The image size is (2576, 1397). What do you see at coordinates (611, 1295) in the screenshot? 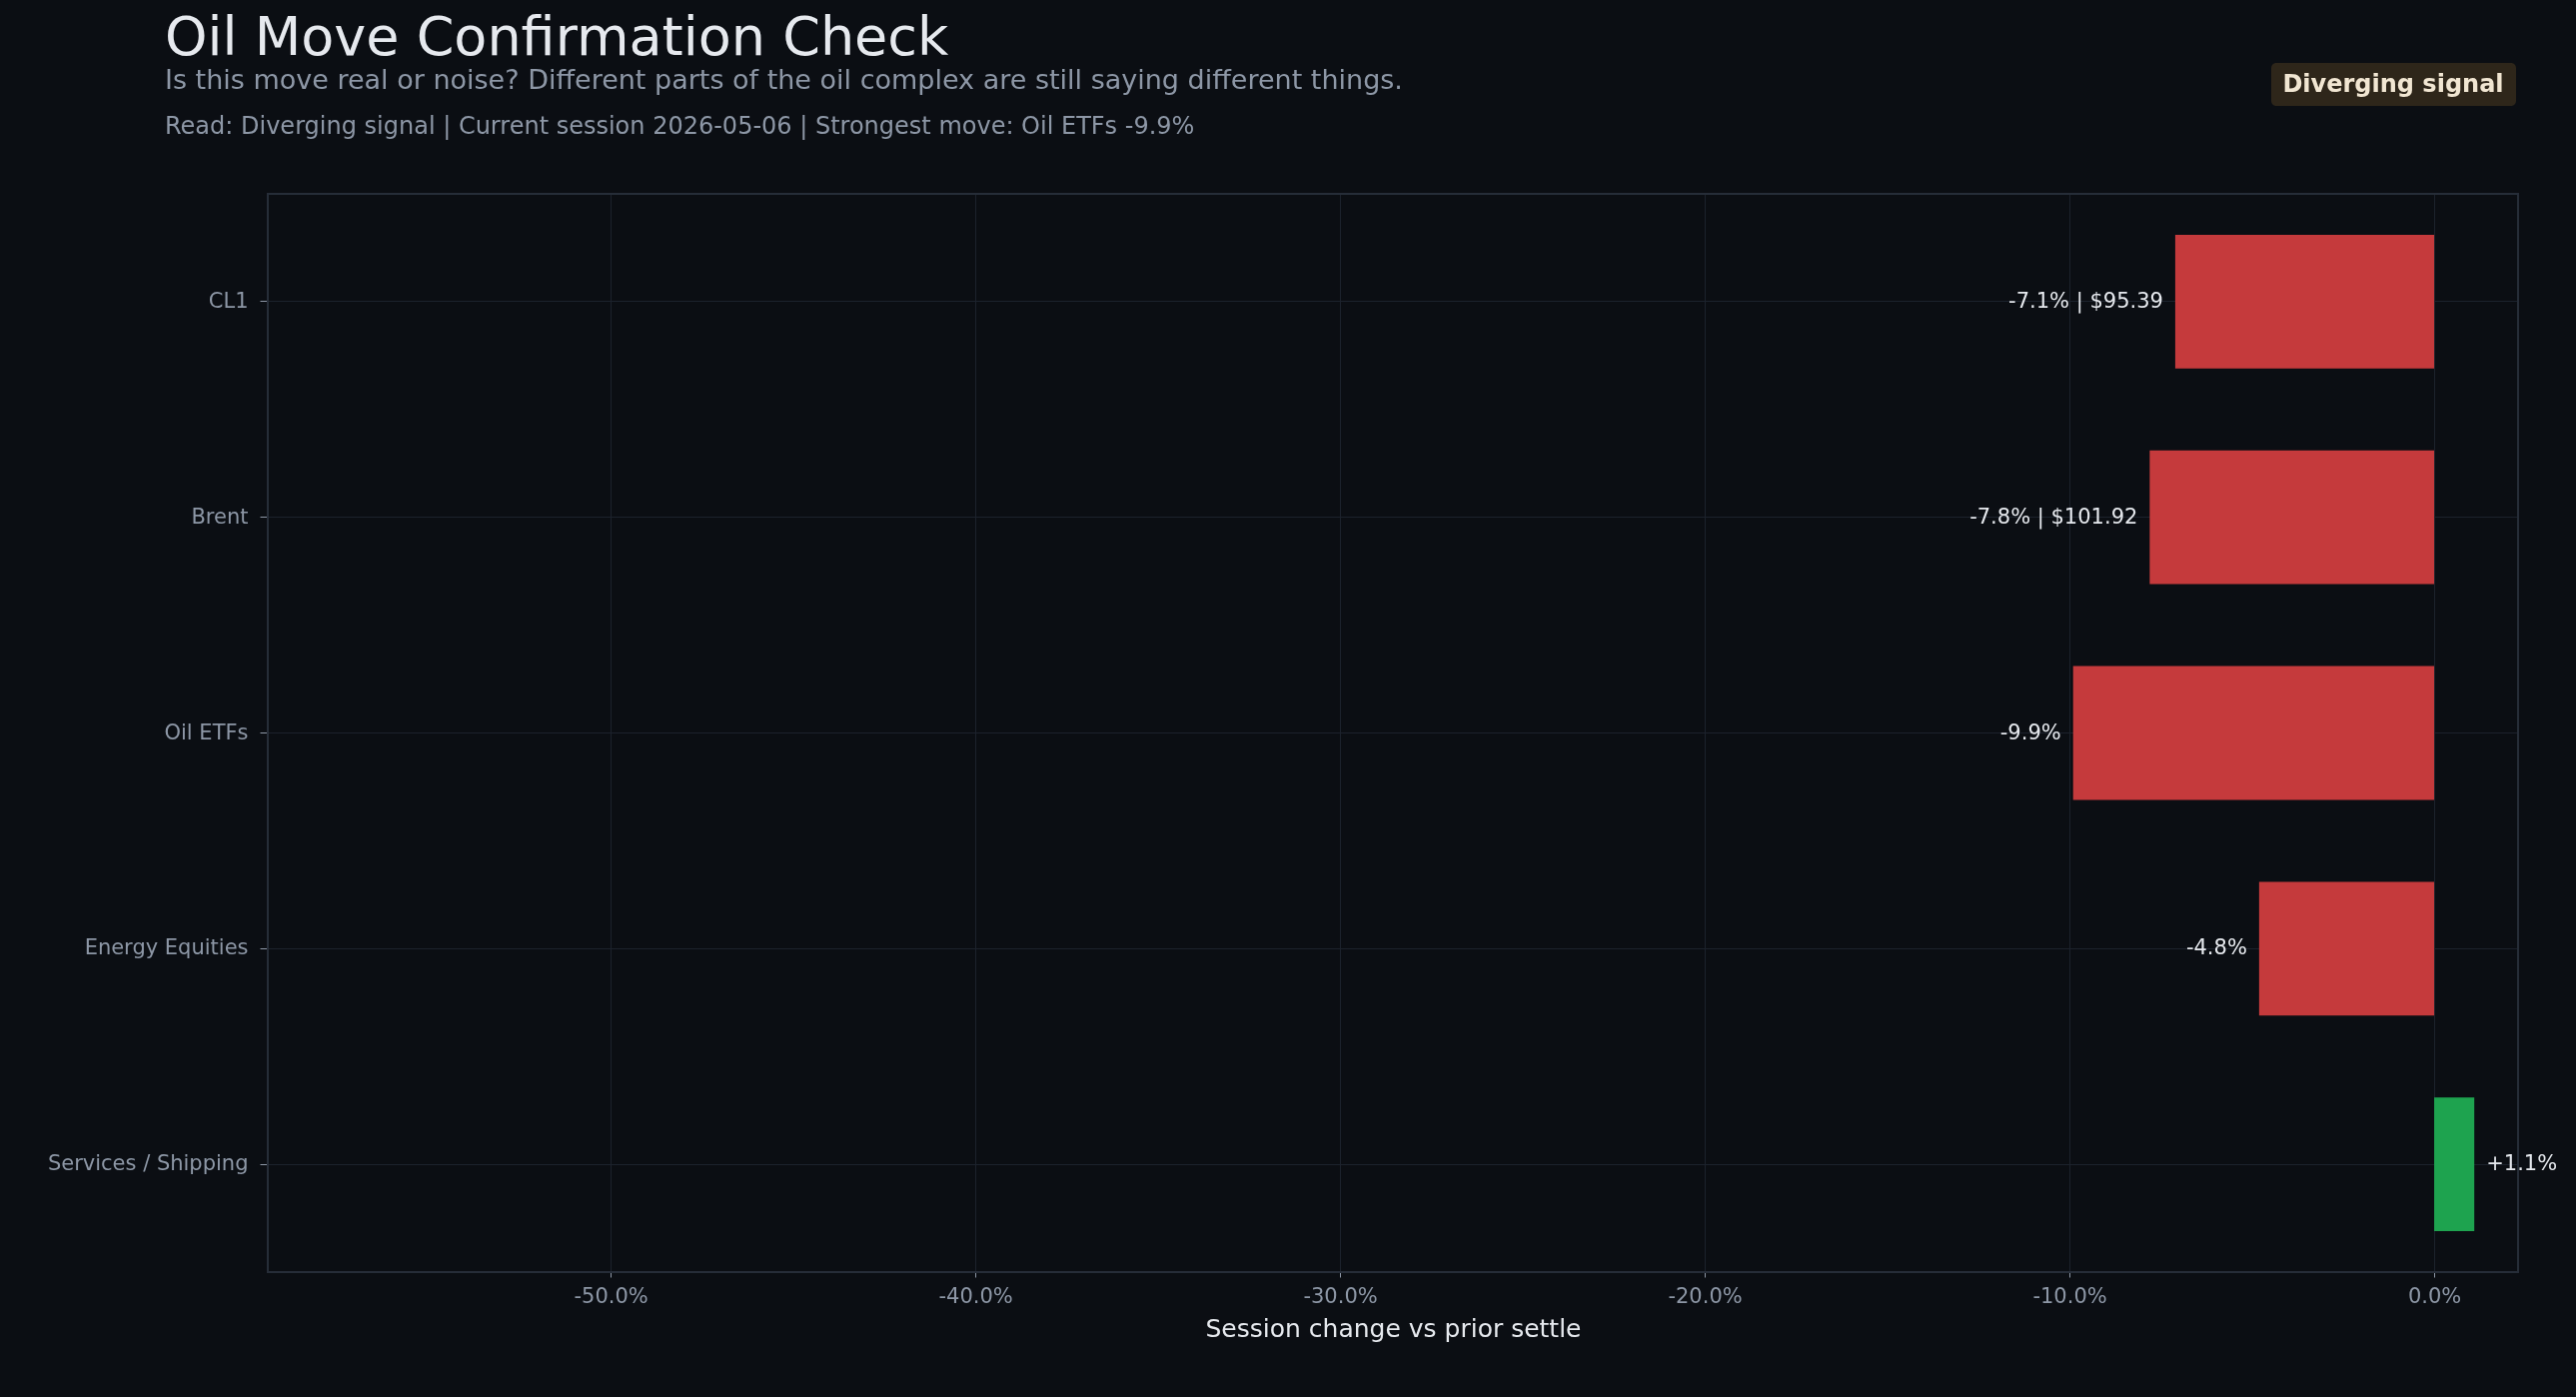
I see `x-tick-label: -50.0%` at bounding box center [611, 1295].